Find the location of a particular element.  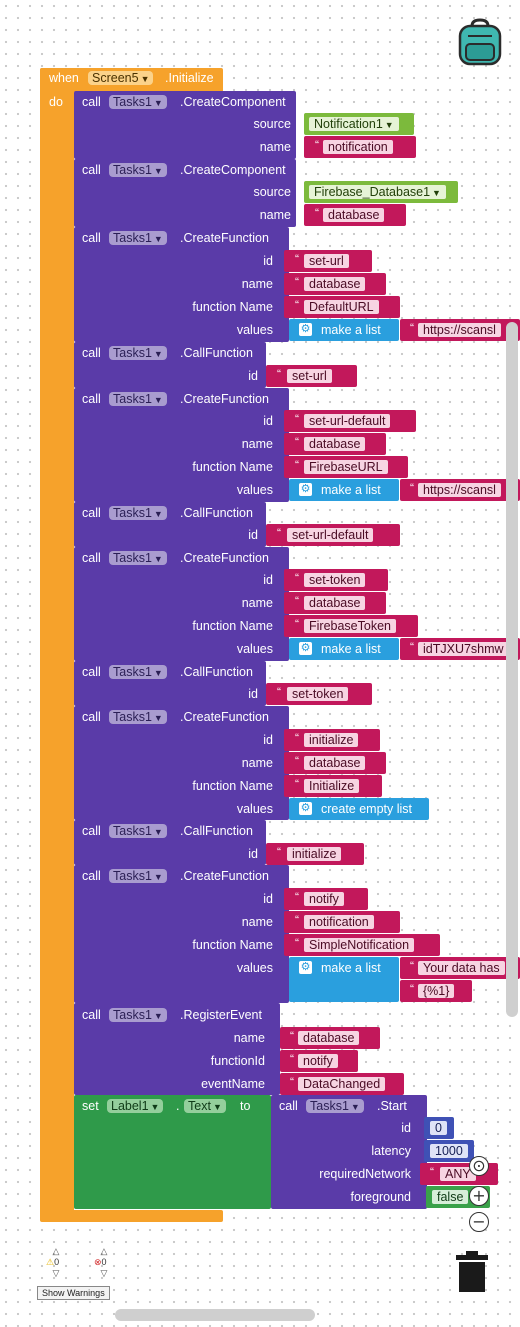

text-value: FirebaseURL is located at coordinates (346, 467).